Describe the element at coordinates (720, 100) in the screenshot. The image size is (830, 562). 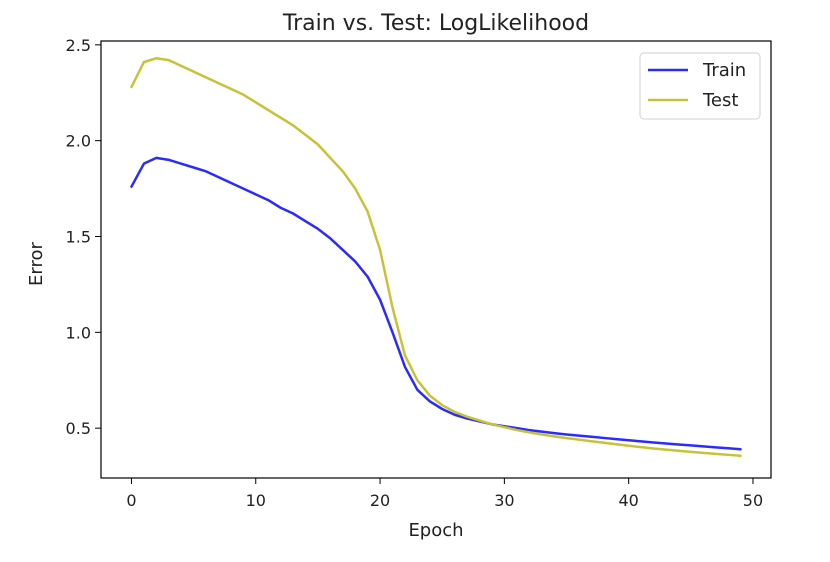
I see `legend-label-test: Test` at that location.